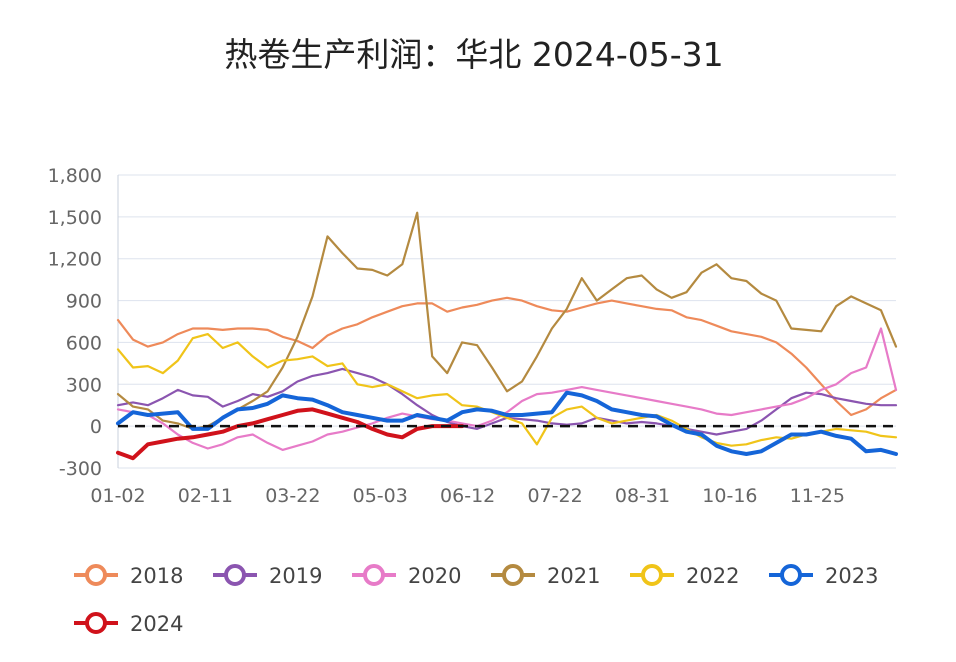 Image resolution: width=956 pixels, height=662 pixels. Describe the element at coordinates (380, 496) in the screenshot. I see `x-tick-label: 05-03` at that location.